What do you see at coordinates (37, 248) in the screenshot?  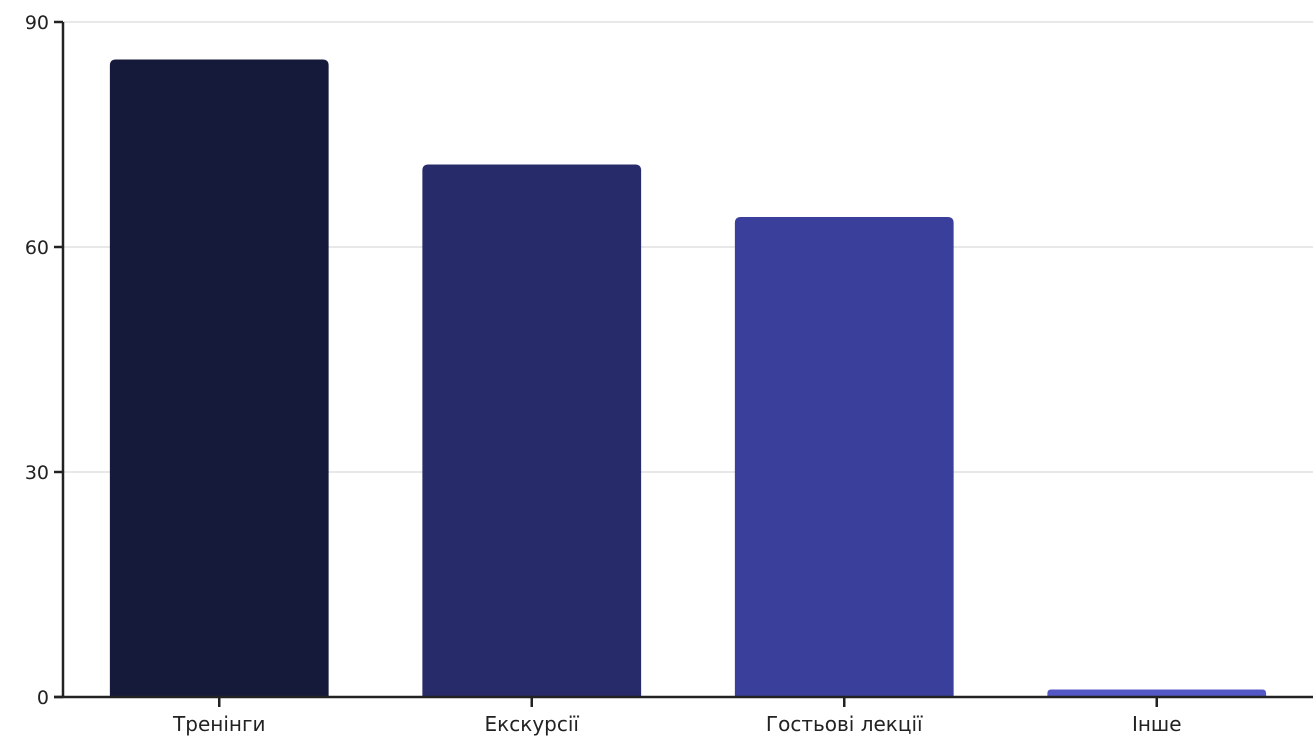 I see `y-tick-label: 60` at bounding box center [37, 248].